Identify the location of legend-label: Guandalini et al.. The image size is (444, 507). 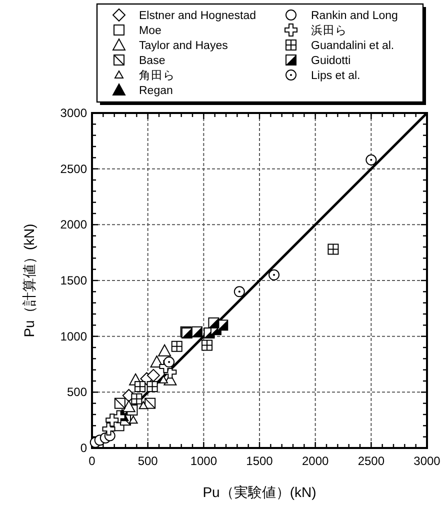
(352, 46).